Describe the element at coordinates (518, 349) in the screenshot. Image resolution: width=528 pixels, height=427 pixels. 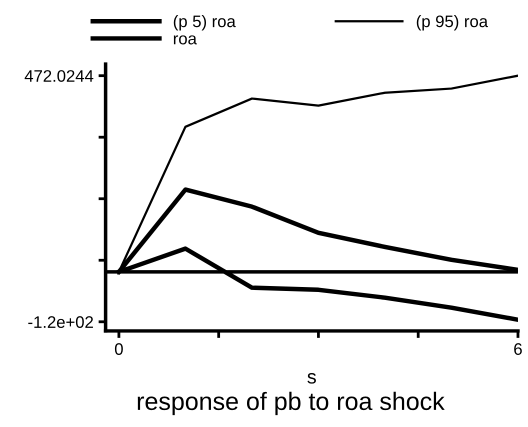
I see `x-tick-label: 6` at that location.